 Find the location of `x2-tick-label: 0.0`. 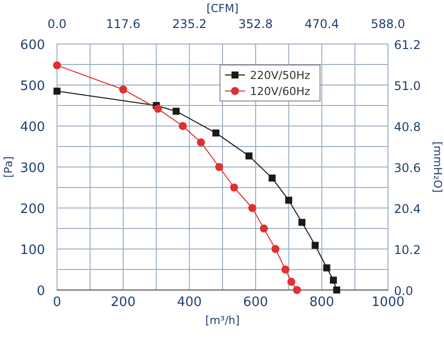

x2-tick-label: 0.0 is located at coordinates (57, 24).